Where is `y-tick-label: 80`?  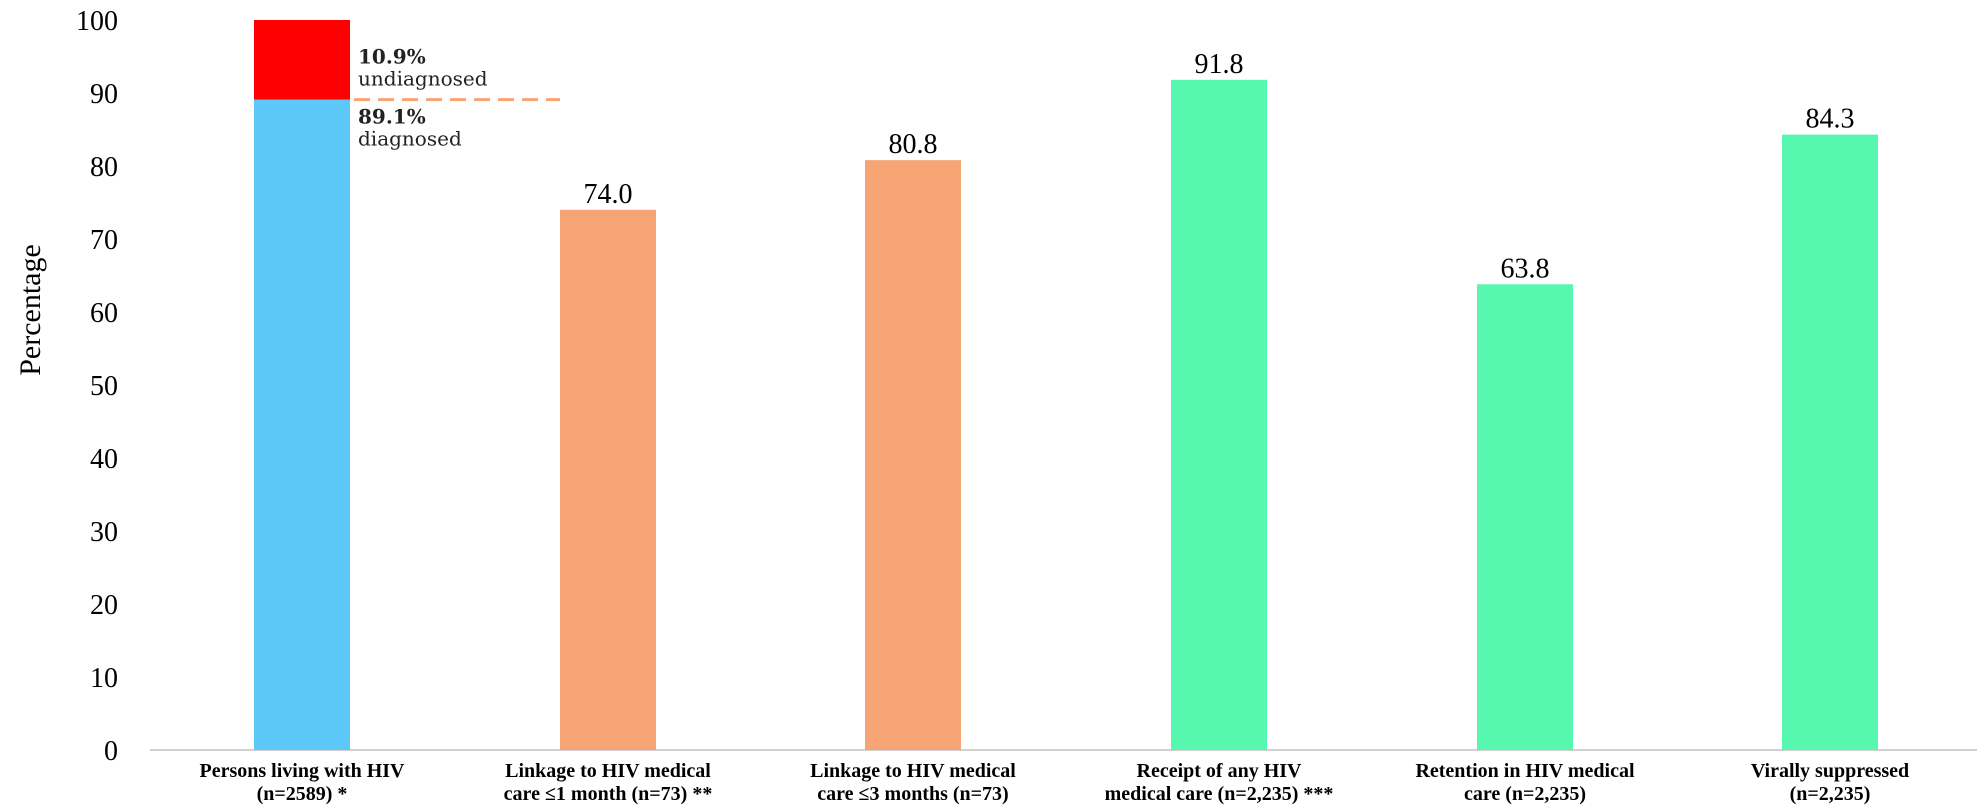
y-tick-label: 80 is located at coordinates (104, 167).